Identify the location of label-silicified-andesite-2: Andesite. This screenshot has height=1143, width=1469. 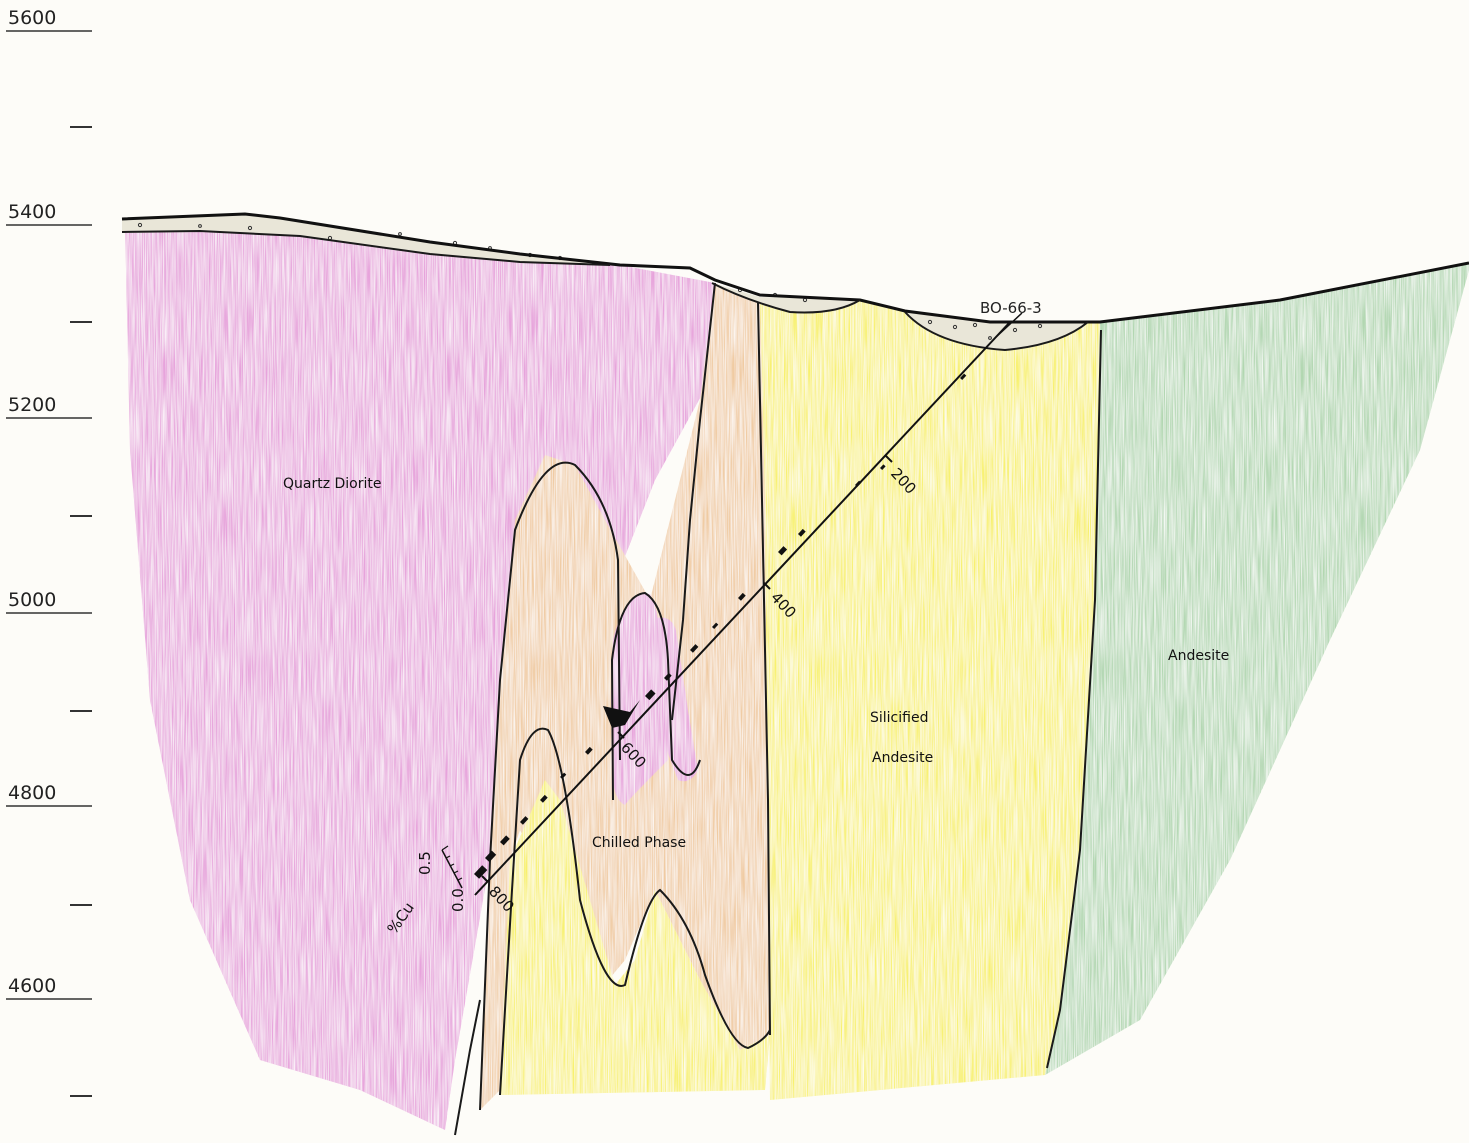
(902, 758).